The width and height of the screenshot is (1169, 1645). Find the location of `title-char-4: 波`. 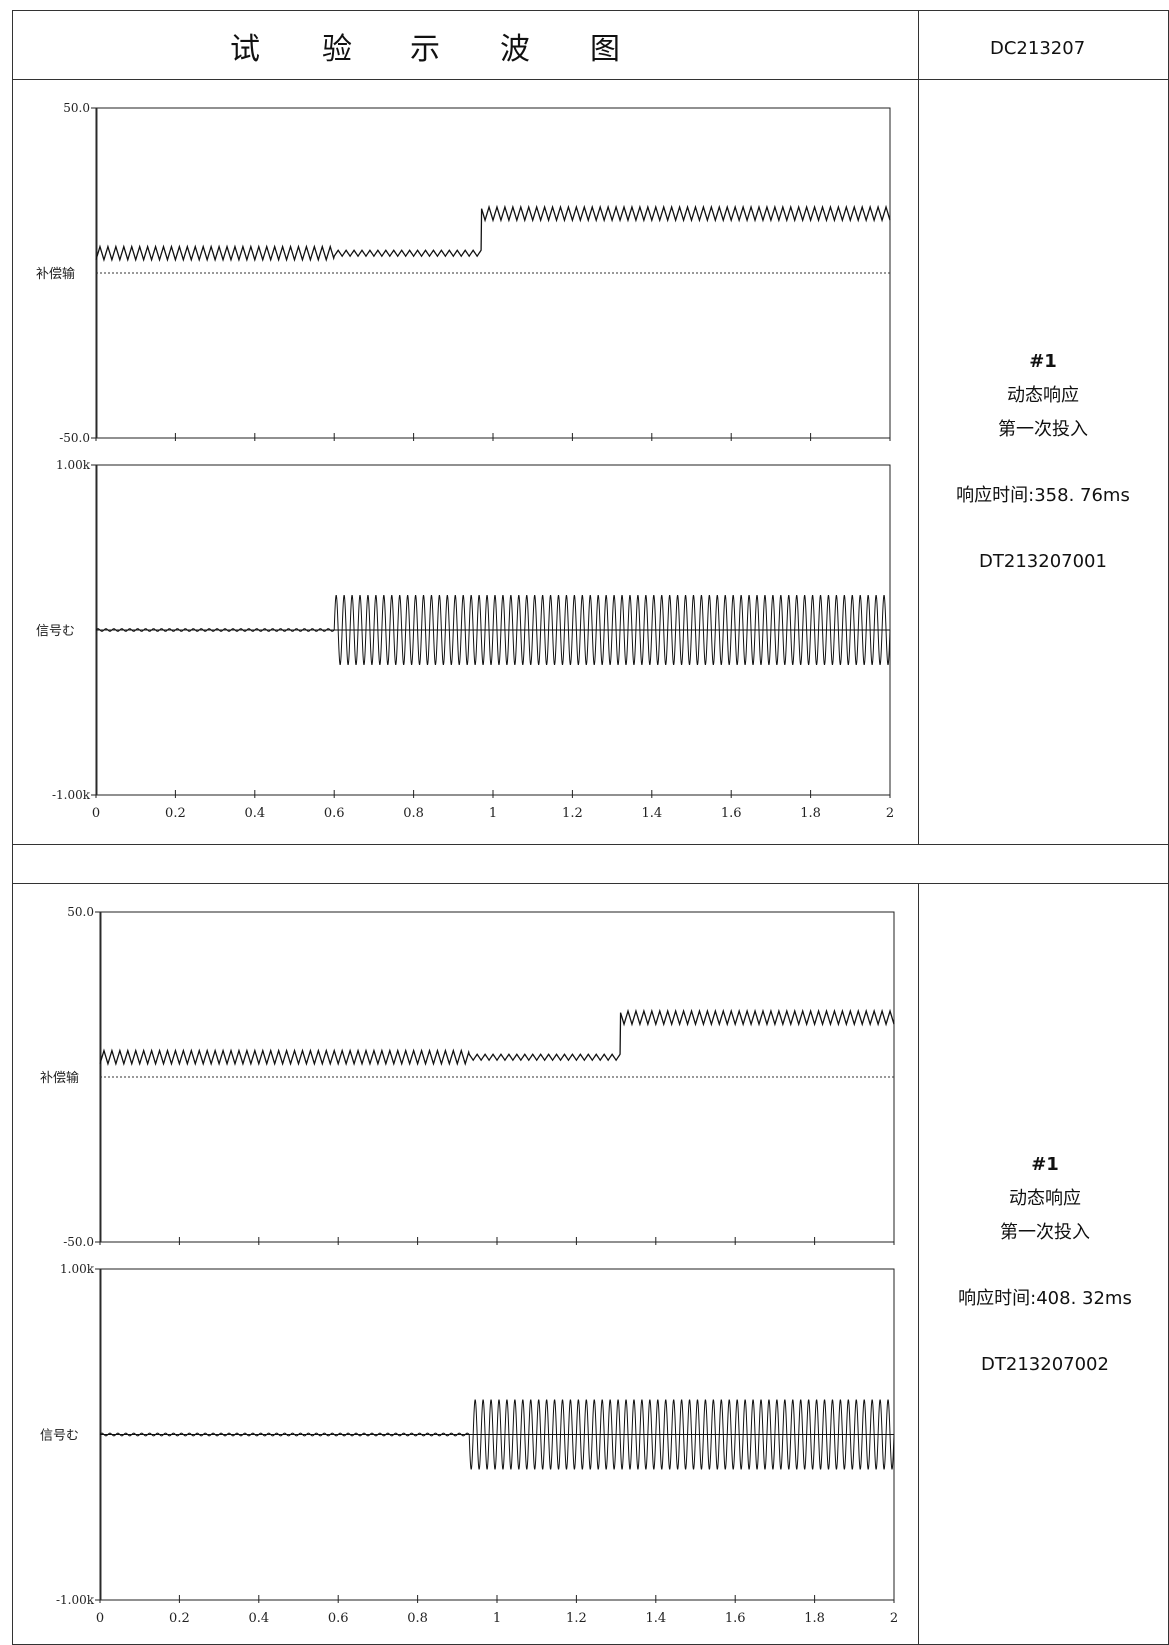

title-char-4: 波 is located at coordinates (515, 49).